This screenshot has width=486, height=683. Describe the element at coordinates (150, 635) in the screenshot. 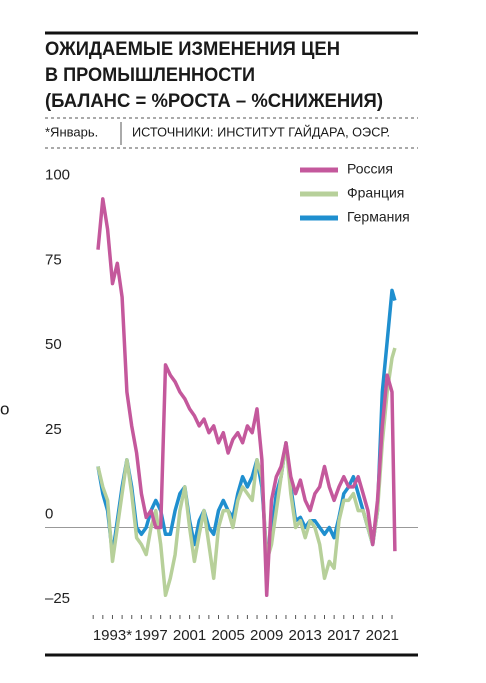

I see `x-tick-label: 1997` at that location.